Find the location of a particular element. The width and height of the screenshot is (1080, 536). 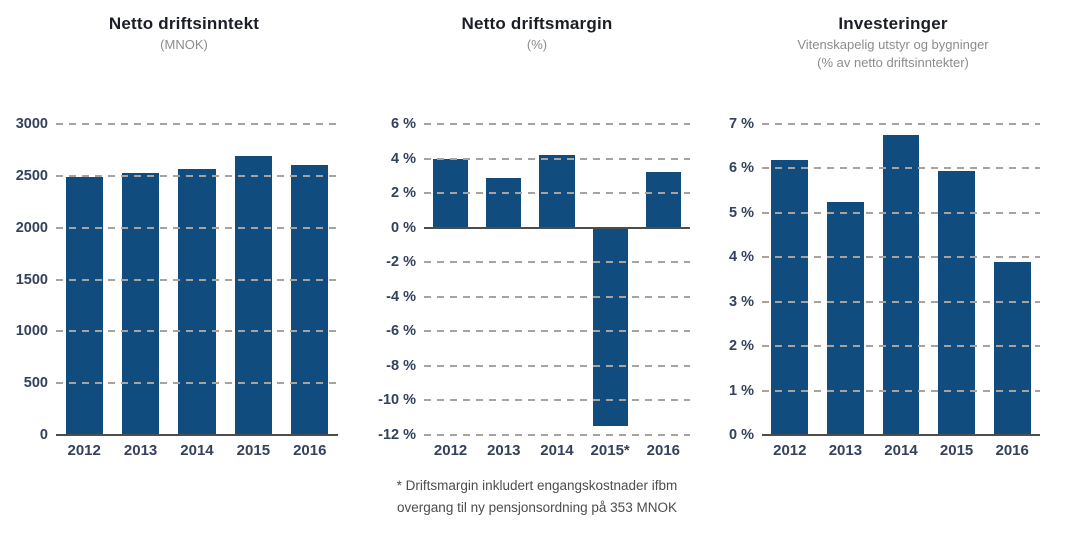

x-tick-label: 2015* is located at coordinates (610, 450).